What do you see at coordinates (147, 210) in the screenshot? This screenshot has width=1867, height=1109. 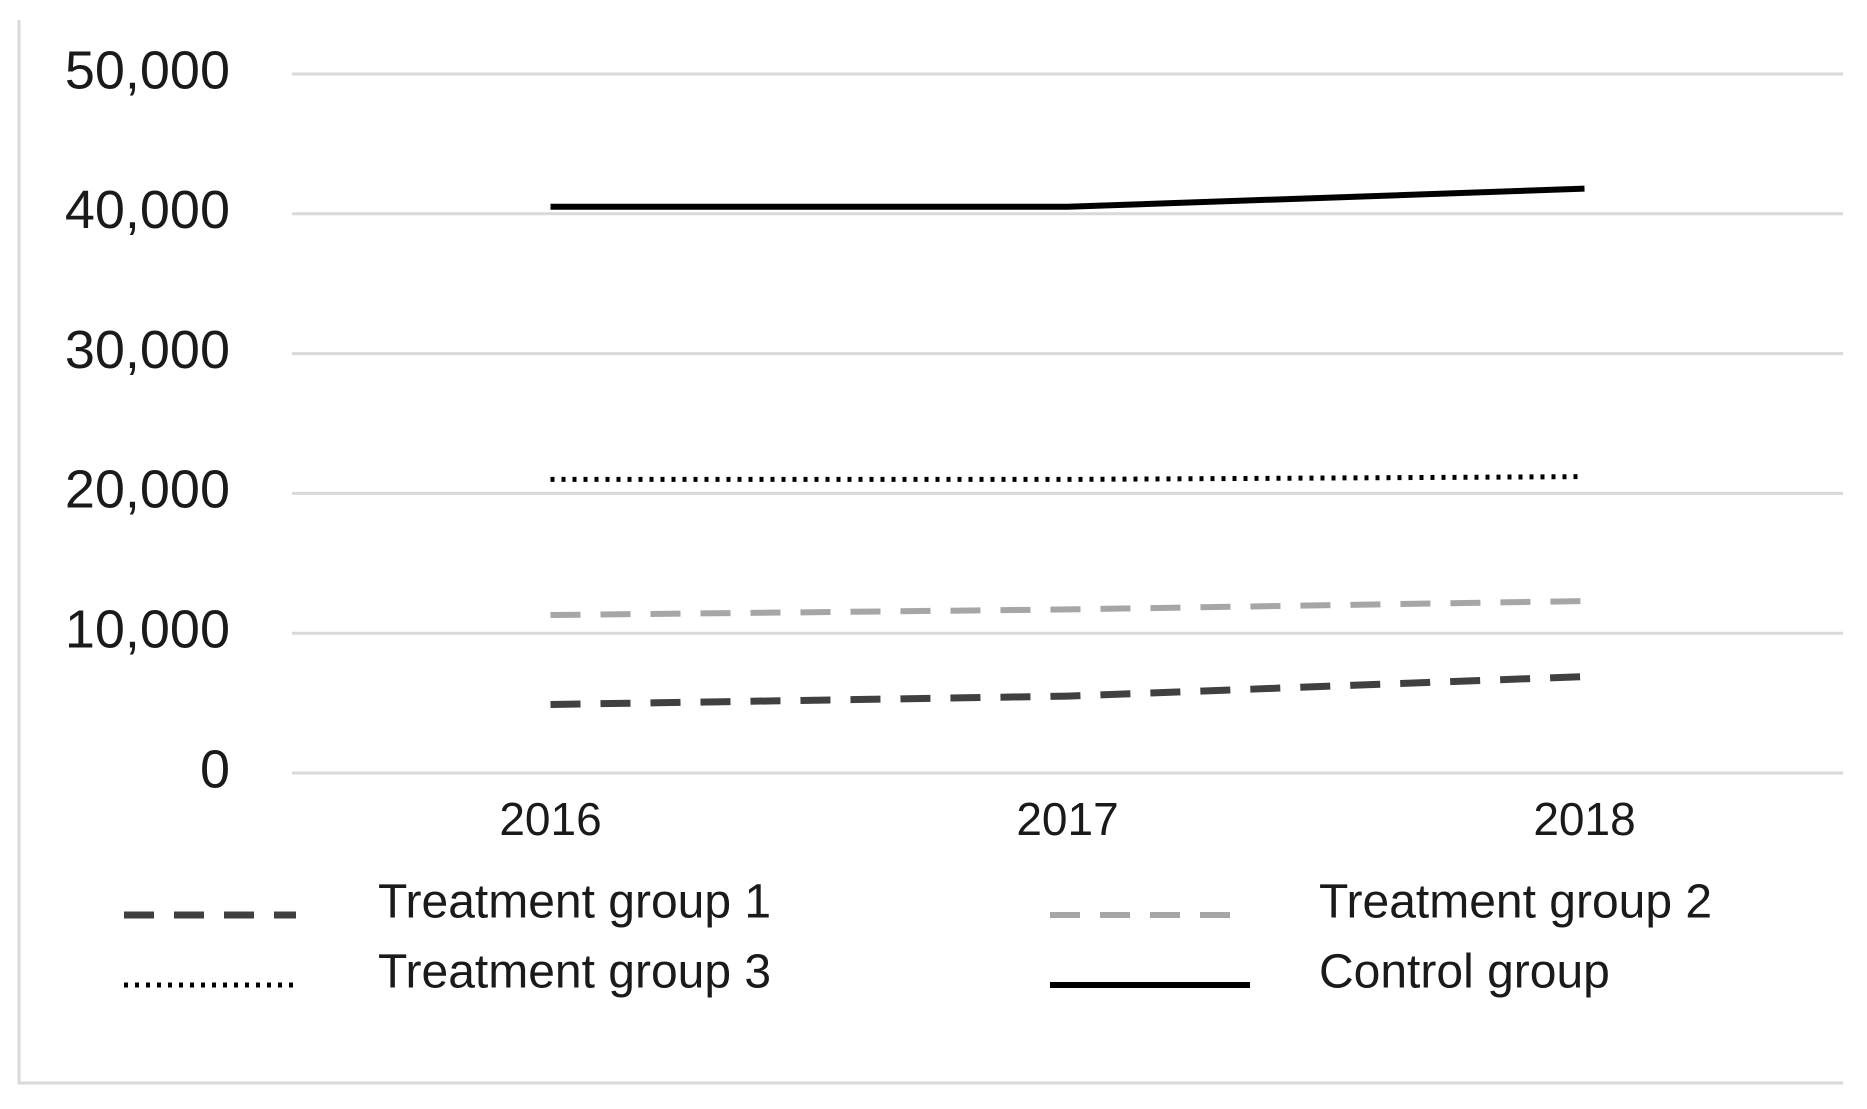 I see `y-tick-label: 40,000` at bounding box center [147, 210].